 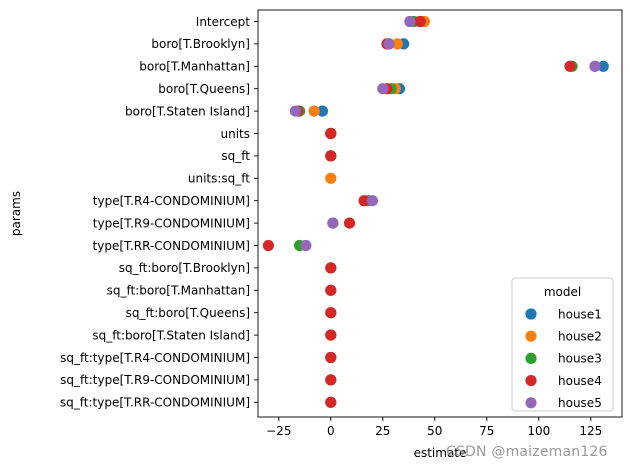 I want to click on y-tick-label: boro[T.Manhattan], so click(x=194, y=67).